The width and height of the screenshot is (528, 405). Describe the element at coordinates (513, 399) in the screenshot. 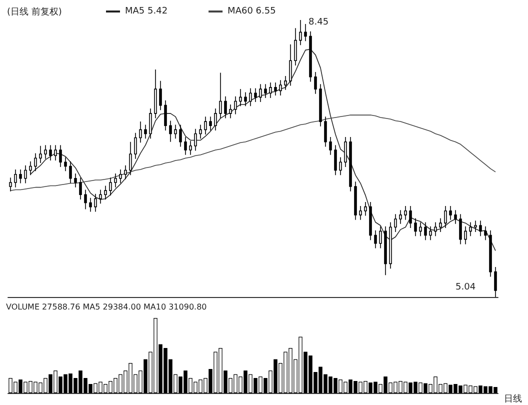

I see `text: 日线` at that location.